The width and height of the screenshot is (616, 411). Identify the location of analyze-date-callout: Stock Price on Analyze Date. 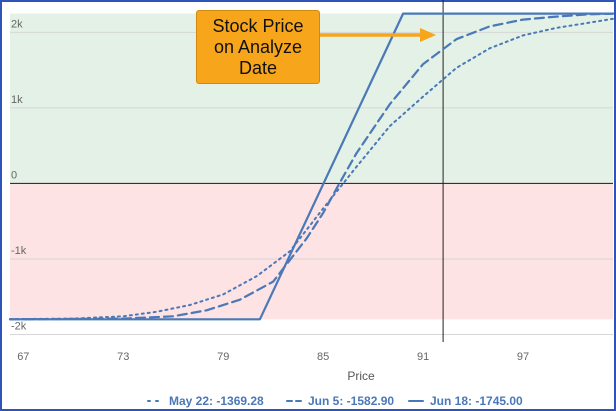
(258, 47).